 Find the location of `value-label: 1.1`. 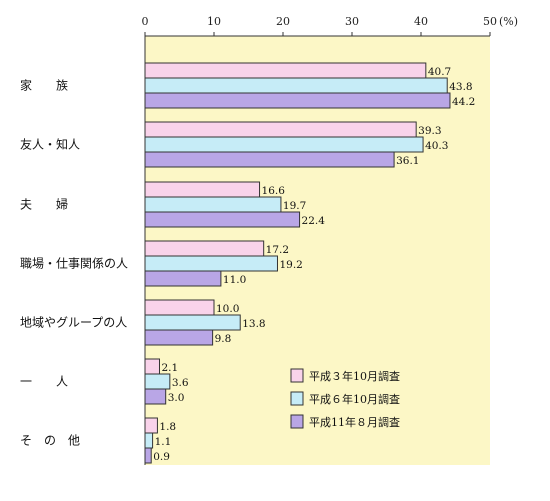

value-label: 1.1 is located at coordinates (163, 442).